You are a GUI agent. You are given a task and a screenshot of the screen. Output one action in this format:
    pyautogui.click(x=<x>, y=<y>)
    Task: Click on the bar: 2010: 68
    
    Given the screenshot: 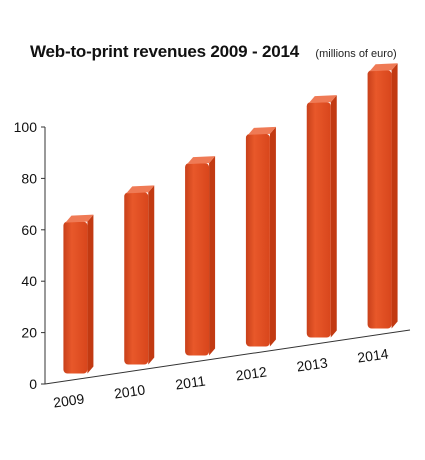 What is the action you would take?
    pyautogui.click(x=136, y=278)
    